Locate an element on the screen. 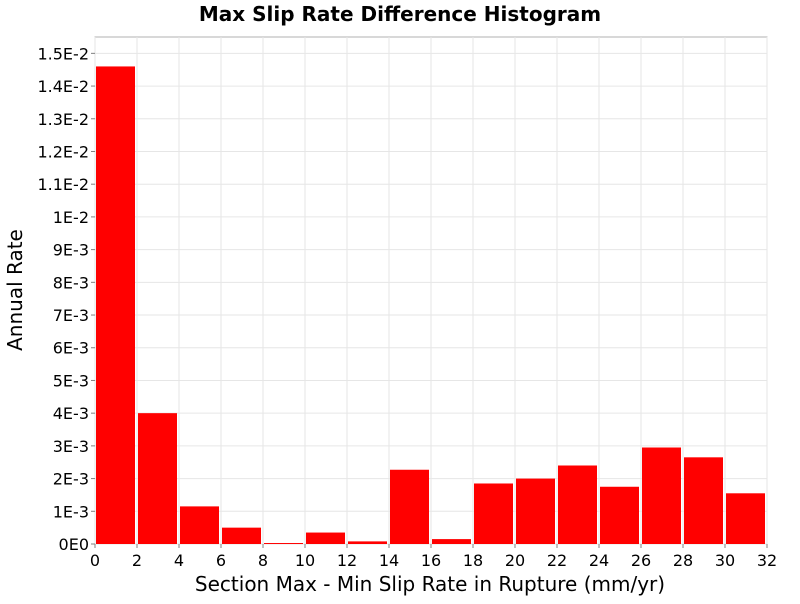  x-tick-label: 16 is located at coordinates (431, 560).